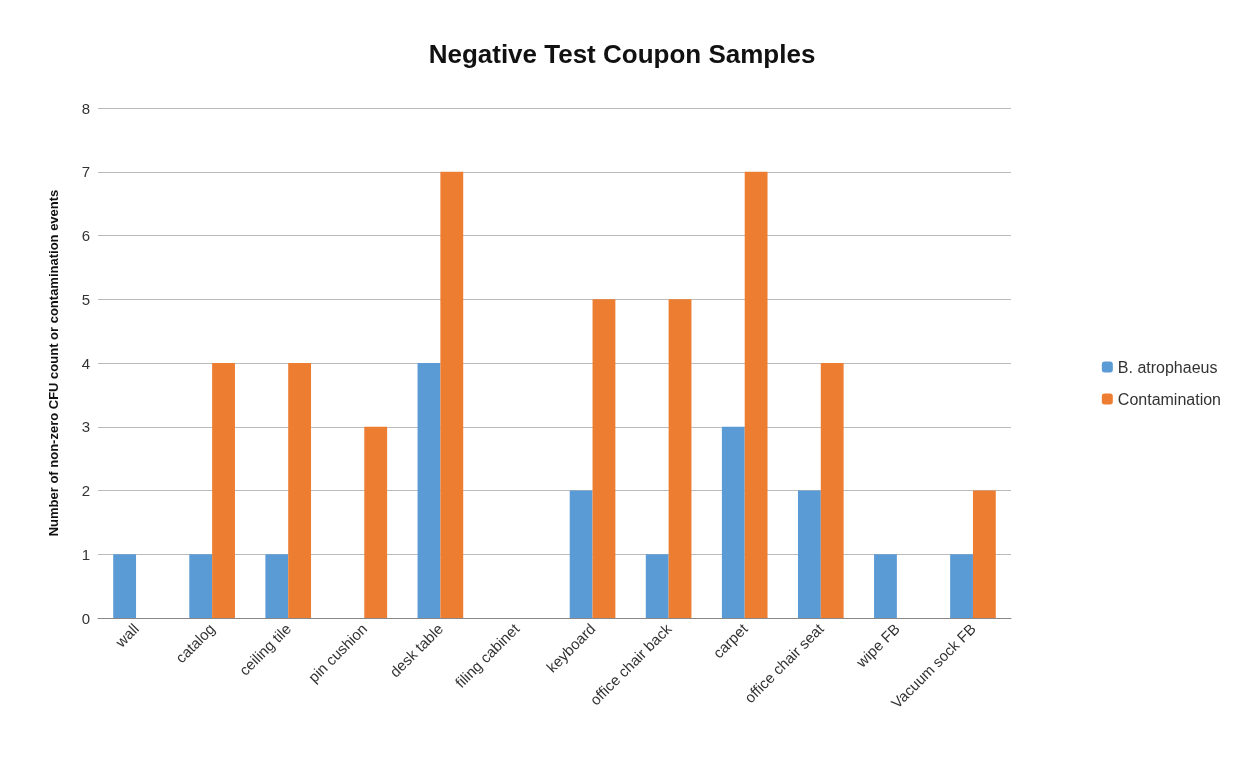 This screenshot has height=766, width=1244. I want to click on y-tick-label: 7, so click(85, 172).